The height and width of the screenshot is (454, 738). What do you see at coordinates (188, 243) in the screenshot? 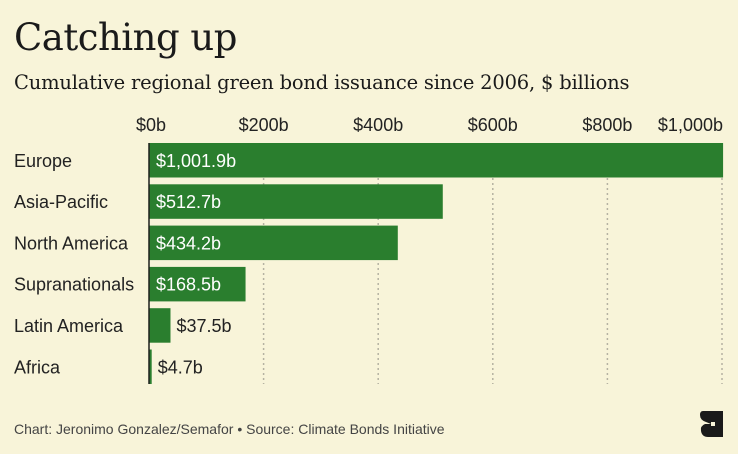
I see `data-label: $434.2b` at bounding box center [188, 243].